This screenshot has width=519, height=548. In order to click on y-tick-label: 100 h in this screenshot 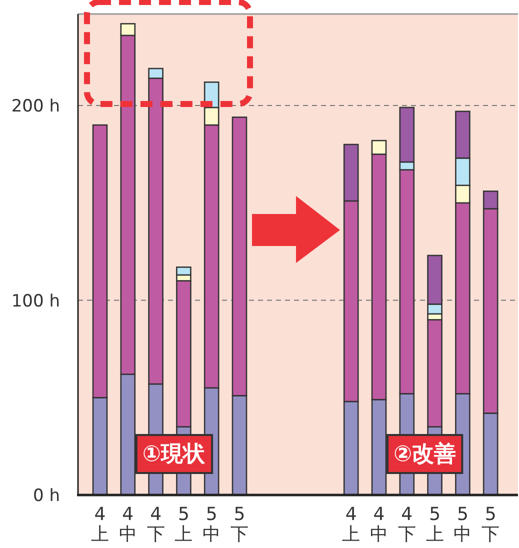, I will do `click(35, 301)`.